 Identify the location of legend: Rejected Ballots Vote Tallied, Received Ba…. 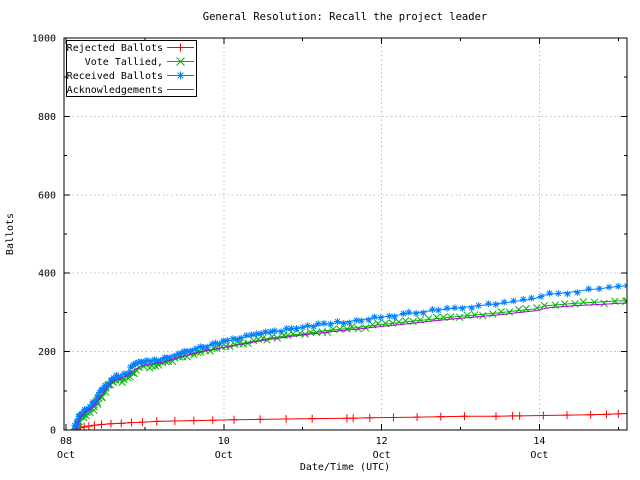
(131, 68).